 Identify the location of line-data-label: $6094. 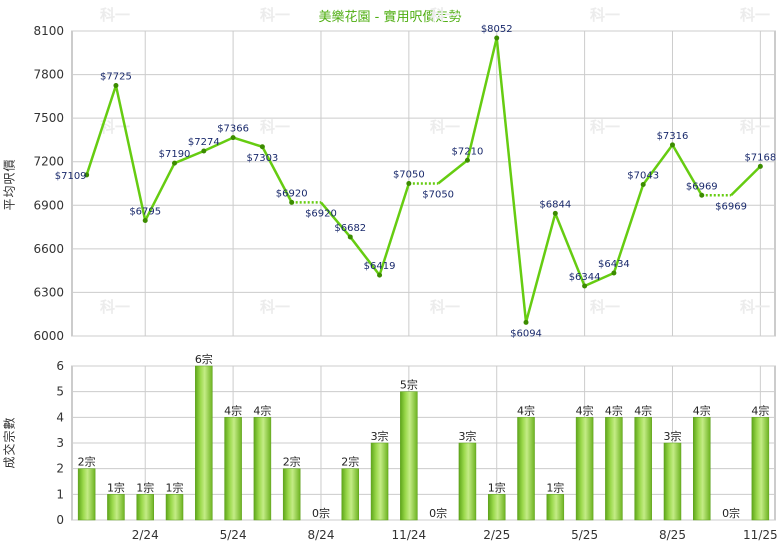
(526, 333).